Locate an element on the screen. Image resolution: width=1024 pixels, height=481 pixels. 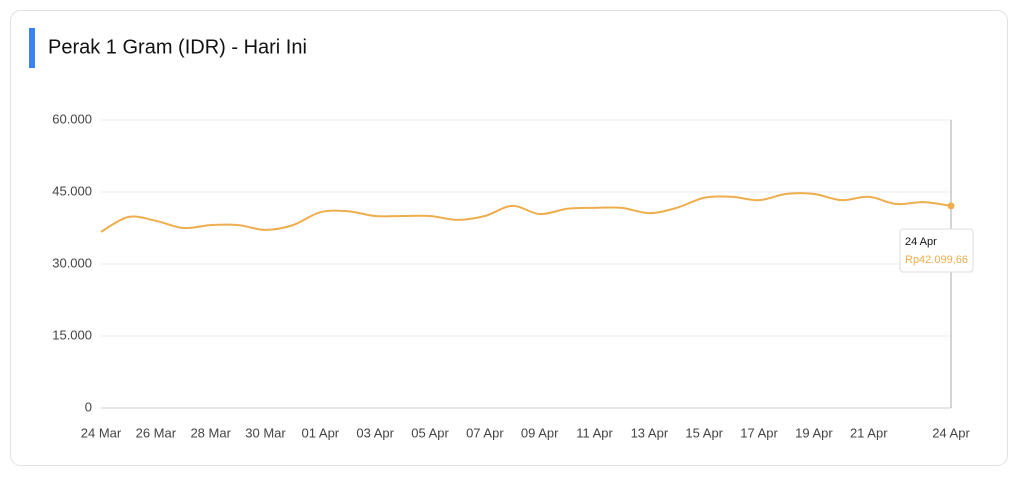
y-tick-label: 15.000 is located at coordinates (72, 334).